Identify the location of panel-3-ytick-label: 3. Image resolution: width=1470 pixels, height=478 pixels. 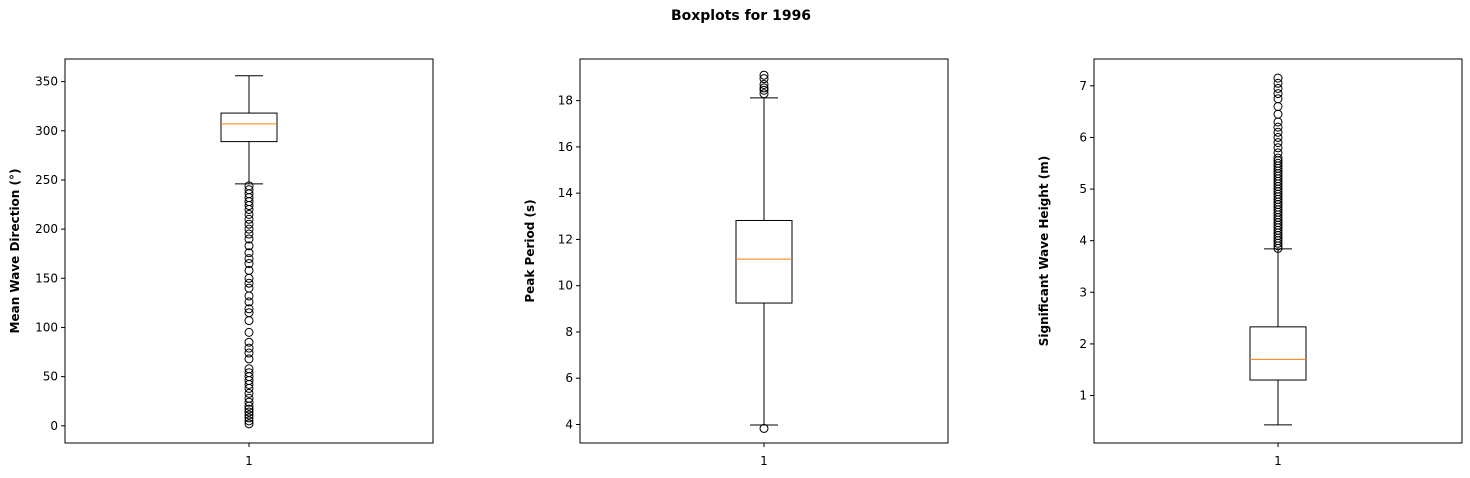
(1083, 292).